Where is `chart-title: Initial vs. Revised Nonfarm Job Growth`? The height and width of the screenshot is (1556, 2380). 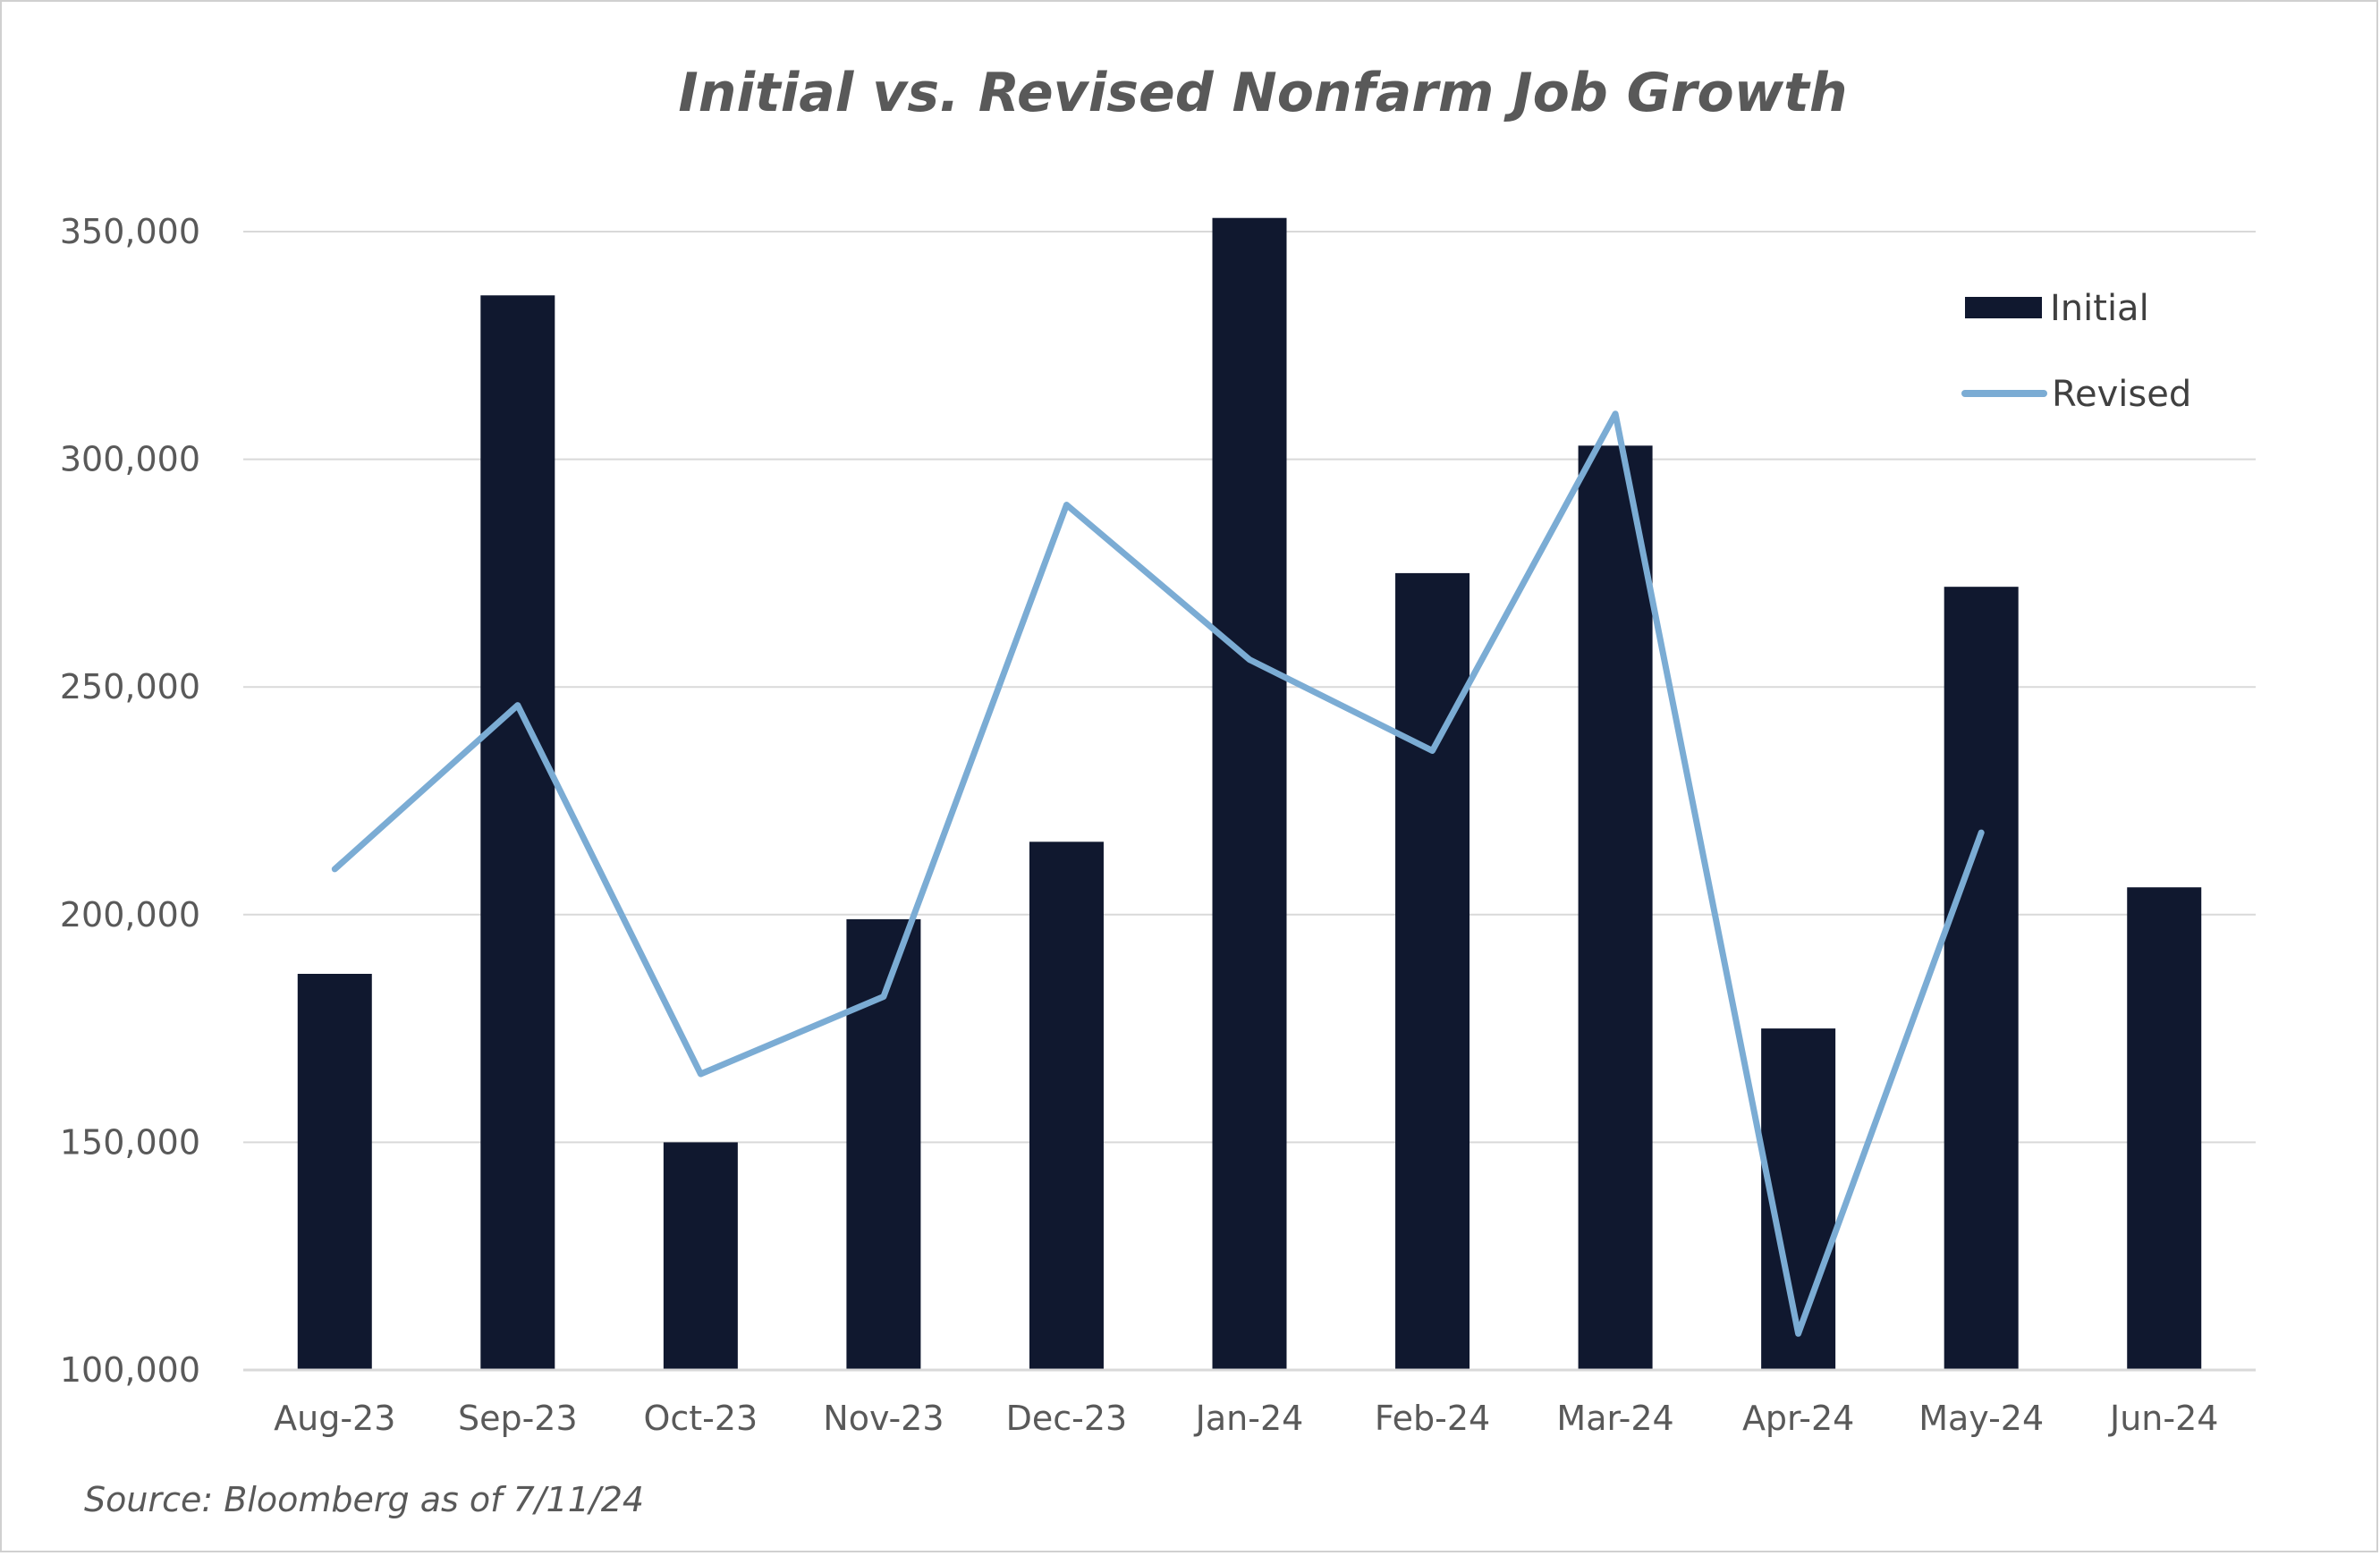 chart-title: Initial vs. Revised Nonfarm Job Growth is located at coordinates (1262, 93).